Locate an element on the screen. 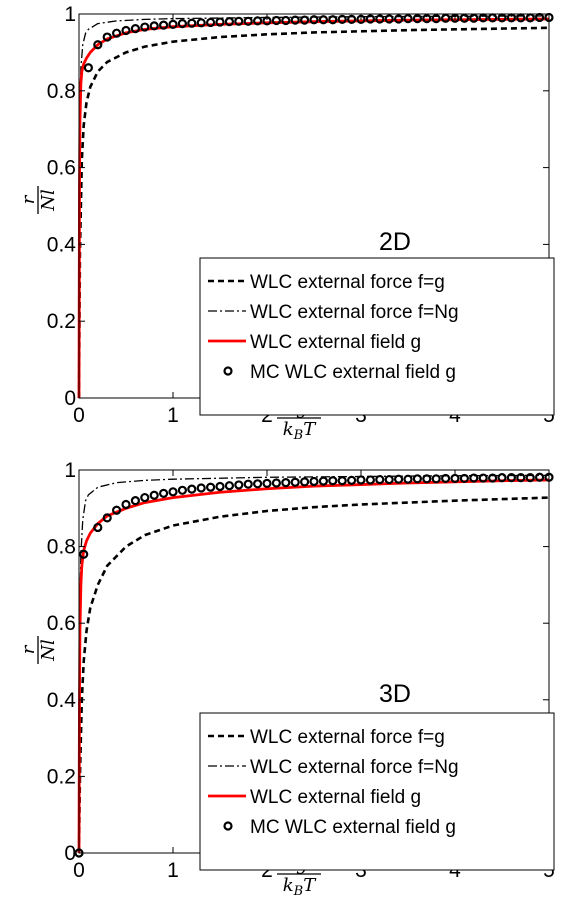 The width and height of the screenshot is (581, 908). legend-entry: MC WLC external field g is located at coordinates (353, 372).